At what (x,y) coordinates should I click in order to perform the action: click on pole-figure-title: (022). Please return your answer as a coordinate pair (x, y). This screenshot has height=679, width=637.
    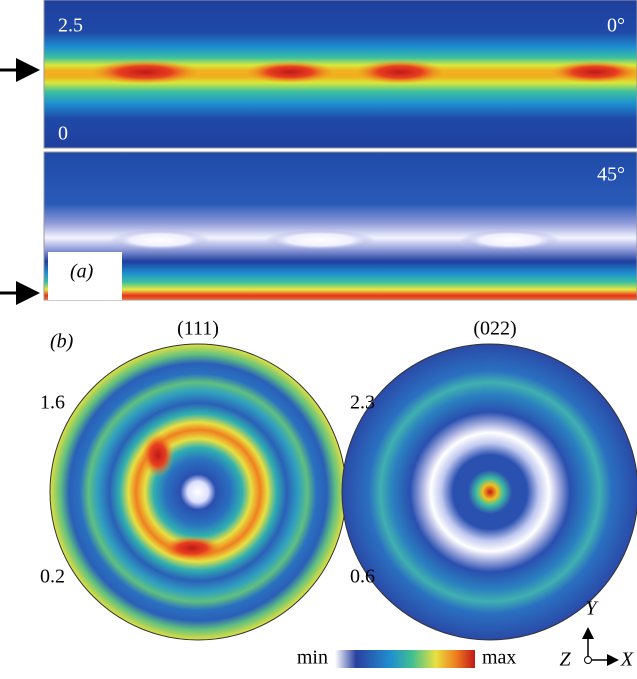
    Looking at the image, I should click on (494, 329).